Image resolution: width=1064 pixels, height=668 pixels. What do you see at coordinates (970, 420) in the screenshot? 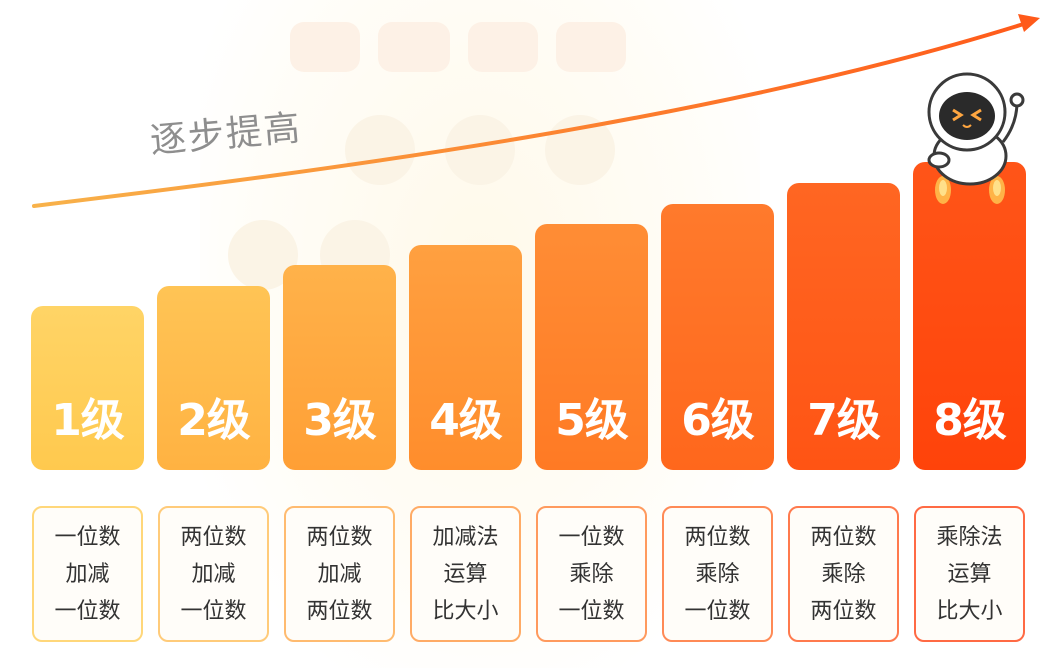
I see `level-label: 8级` at bounding box center [970, 420].